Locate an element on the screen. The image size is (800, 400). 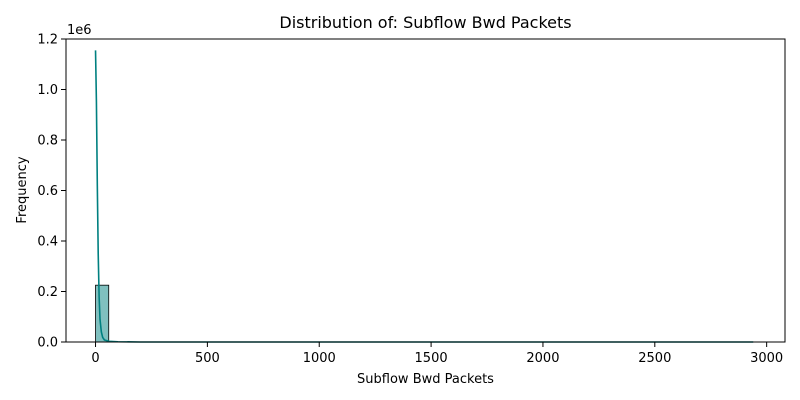
y-tick-label: 0.4 is located at coordinates (47, 242).